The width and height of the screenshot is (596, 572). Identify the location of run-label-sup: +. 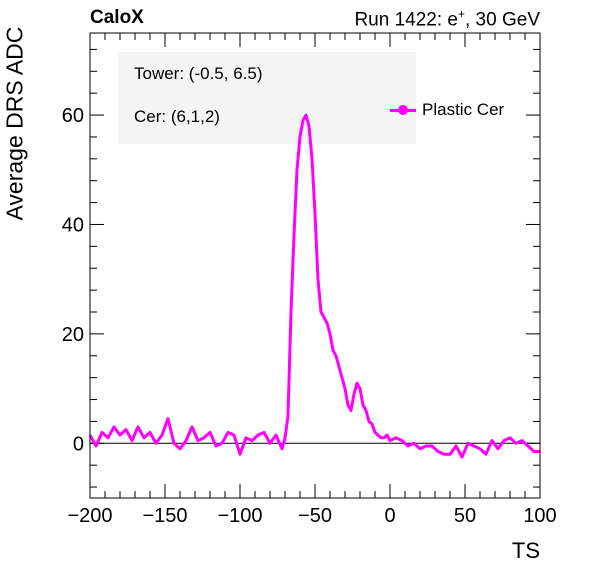
(461, 14).